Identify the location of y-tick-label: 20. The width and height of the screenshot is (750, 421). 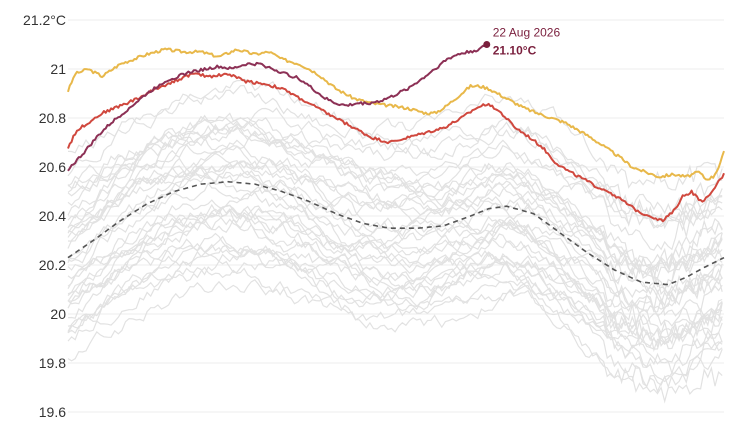
(58, 314).